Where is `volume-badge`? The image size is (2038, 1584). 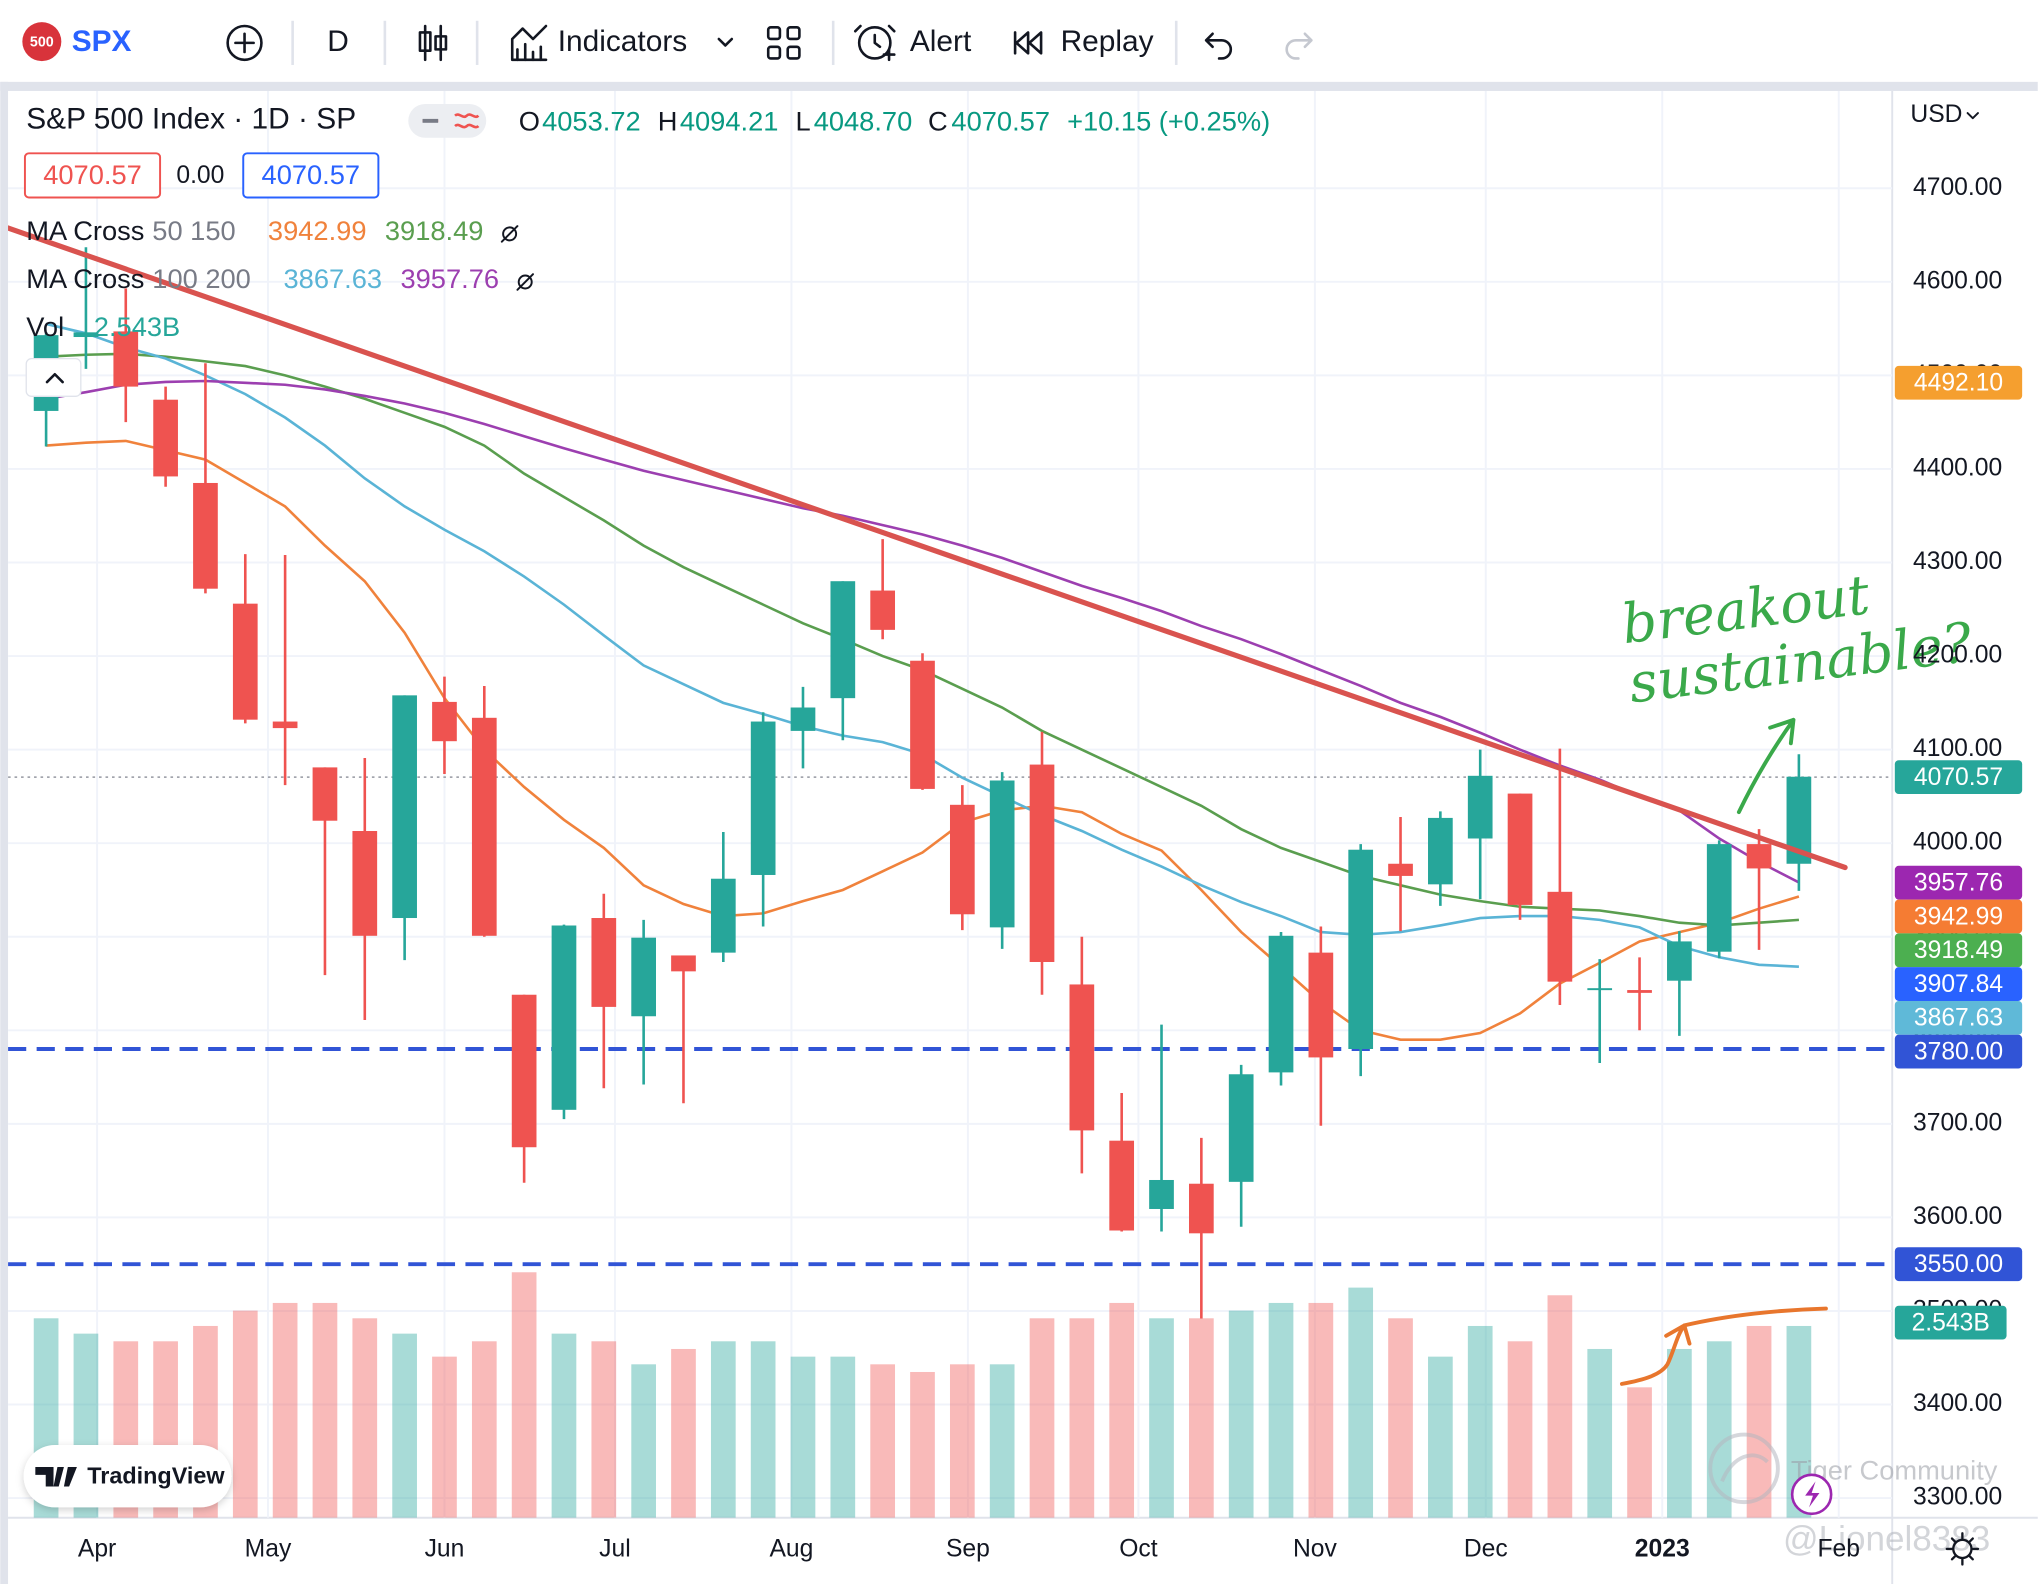 volume-badge is located at coordinates (1950, 1322).